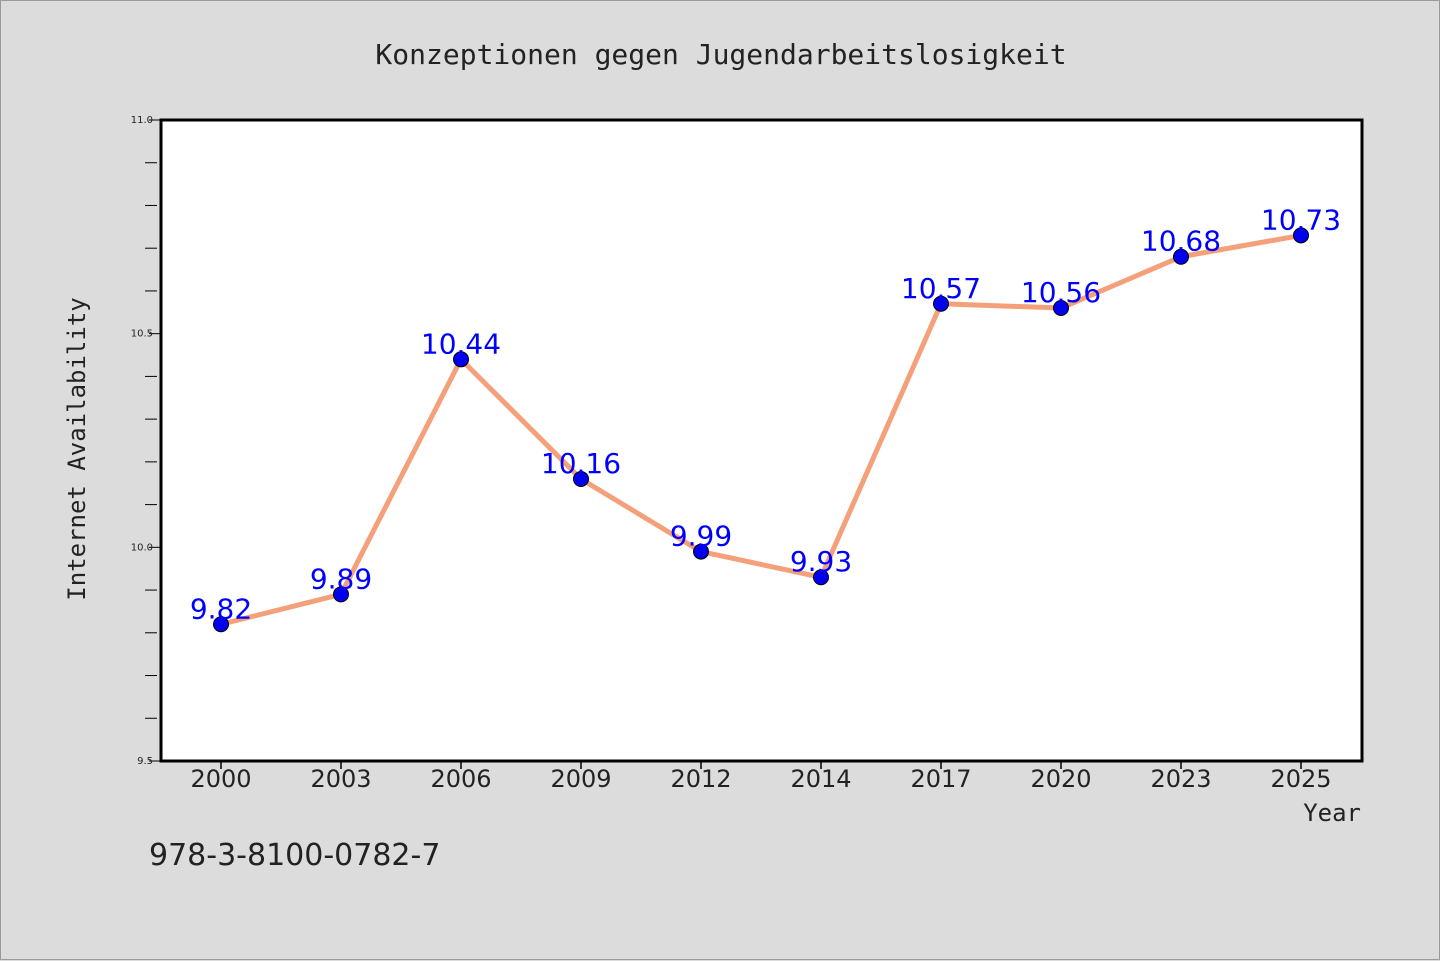  I want to click on x-axis-label: Year, so click(1332, 813).